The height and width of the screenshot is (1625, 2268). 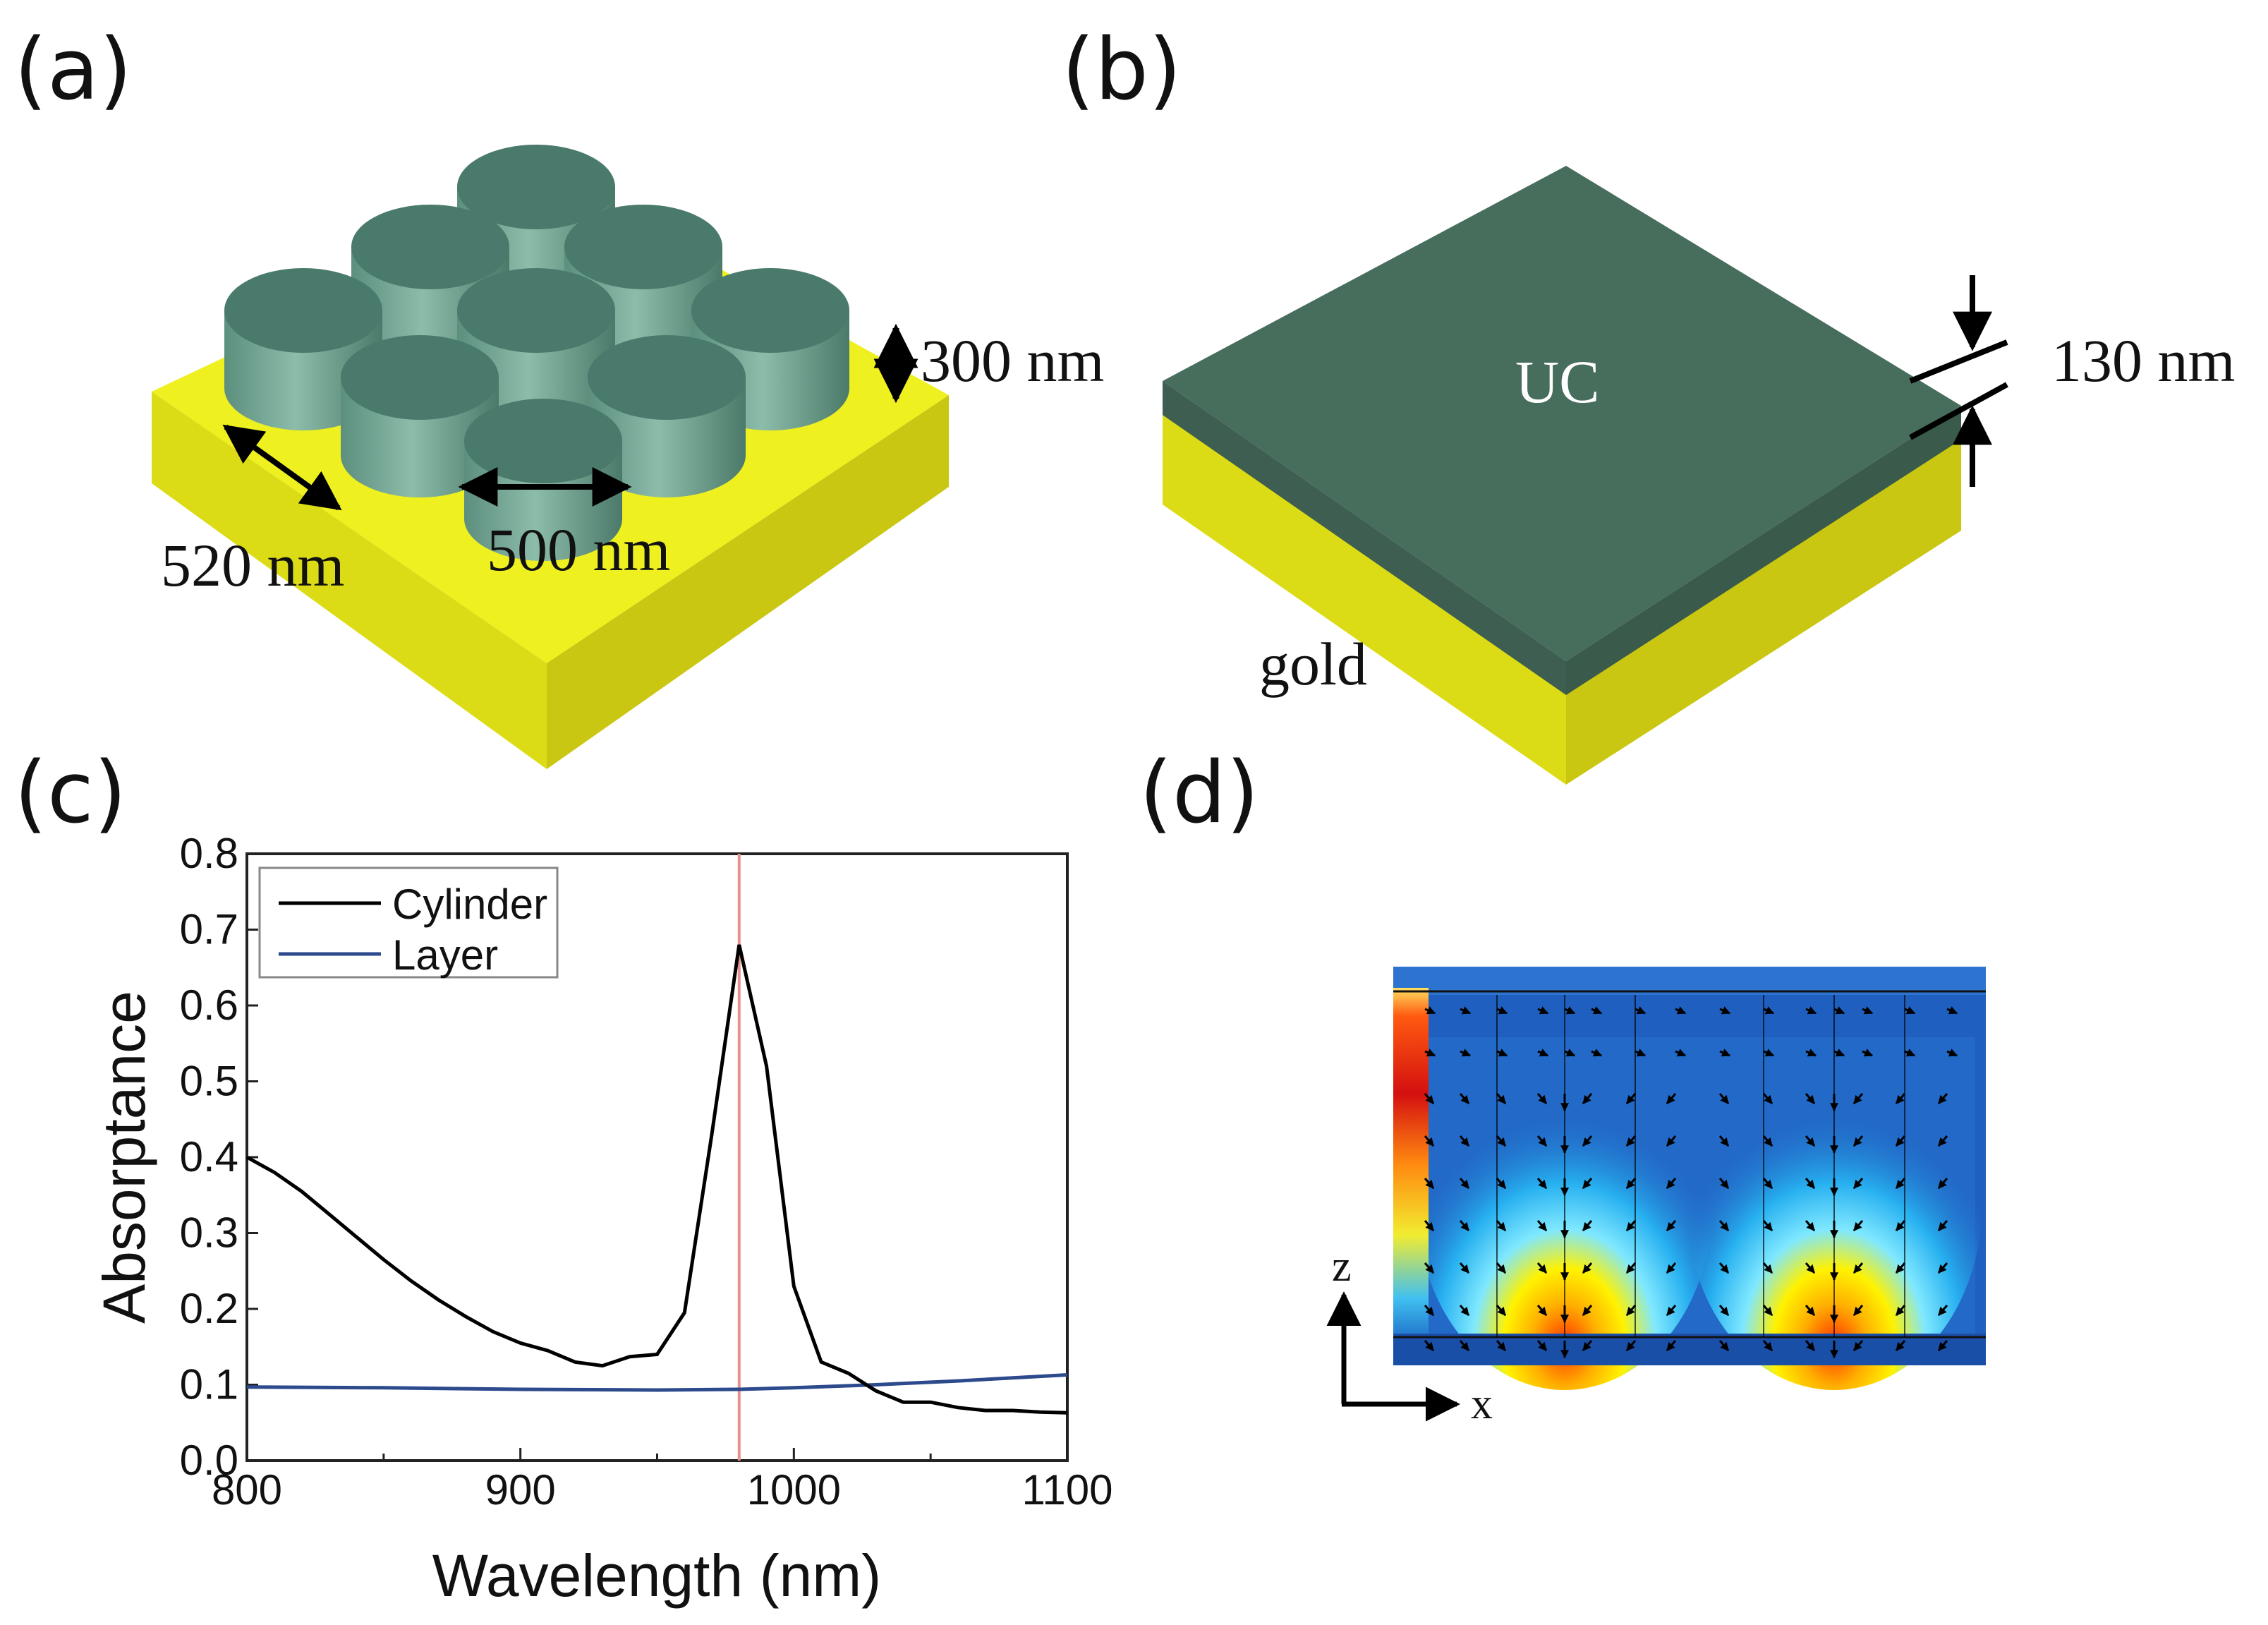 I want to click on panel-label-d: (d), so click(x=1199, y=793).